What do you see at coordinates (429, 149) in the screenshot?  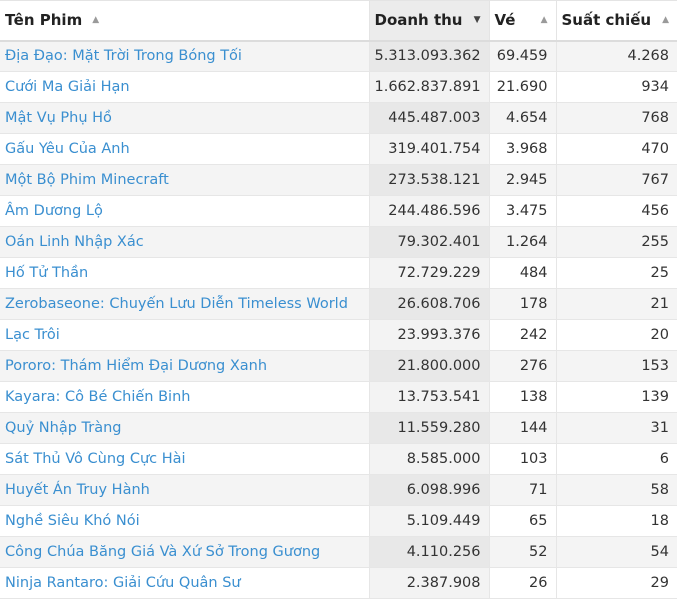 I see `revenue-cell: 319.401.754` at bounding box center [429, 149].